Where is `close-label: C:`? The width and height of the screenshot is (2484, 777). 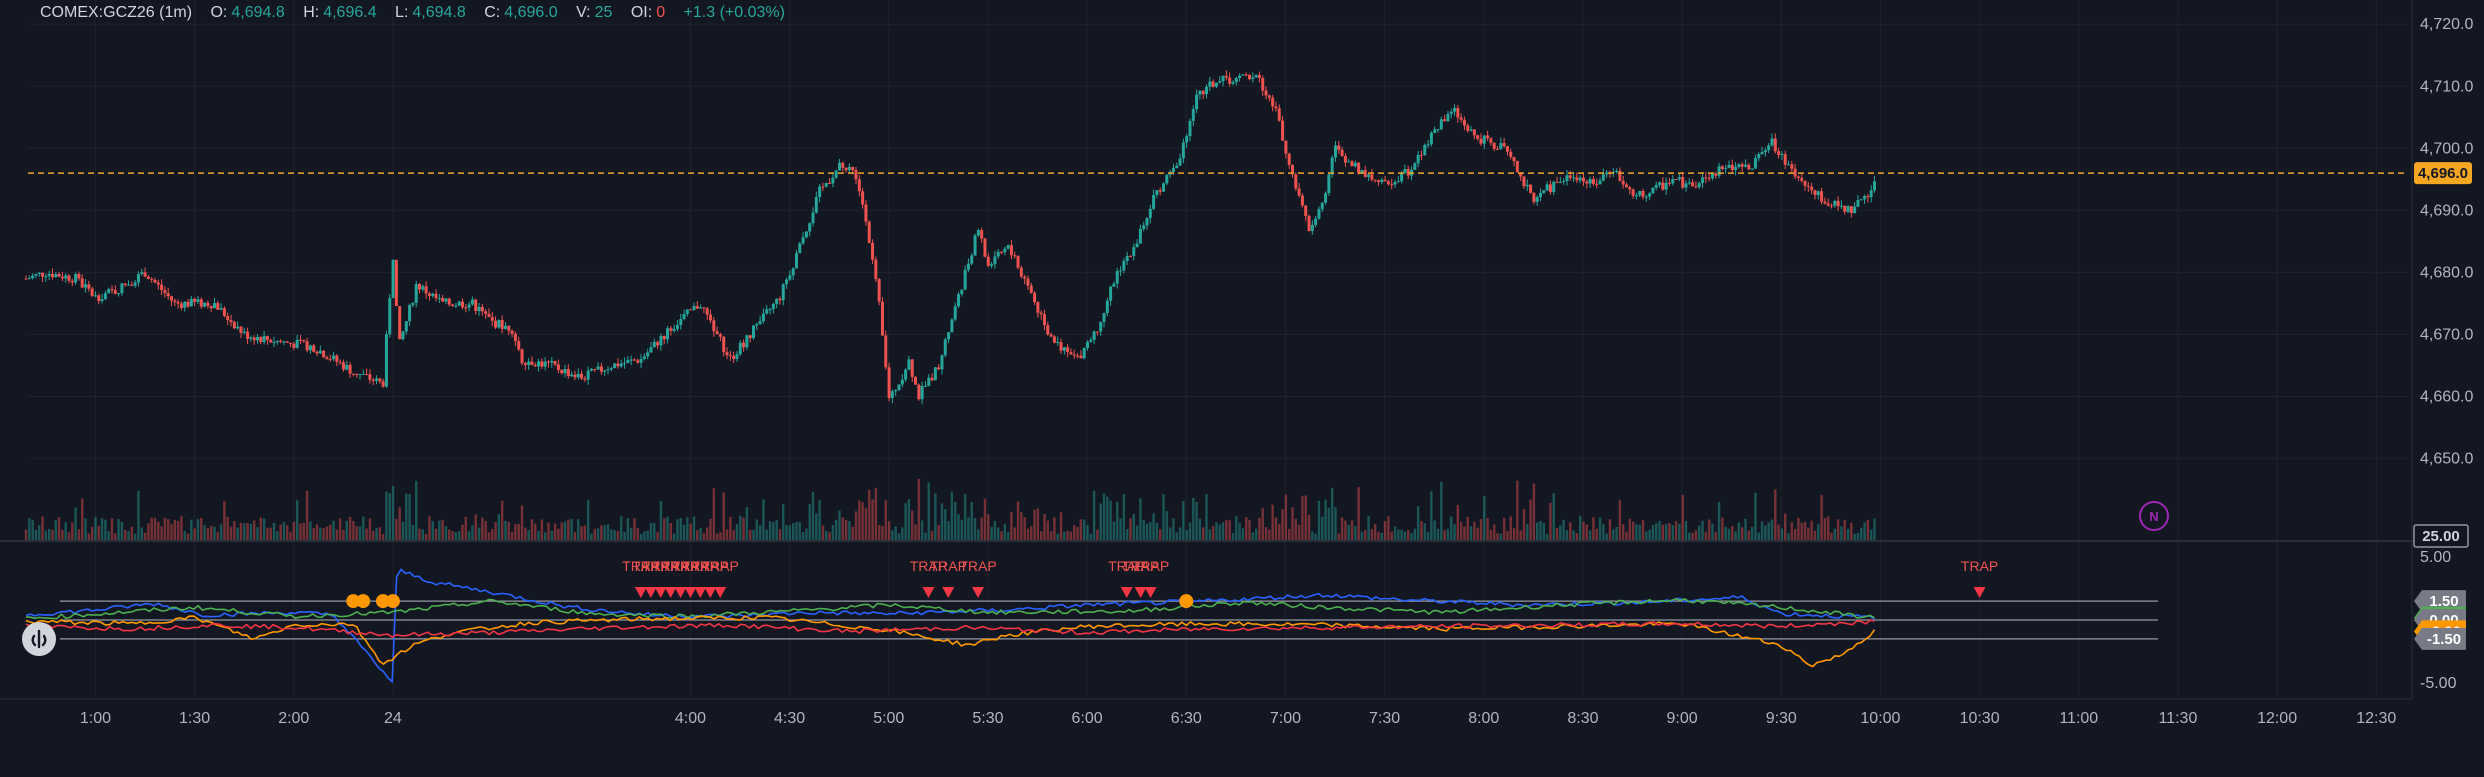 close-label: C: is located at coordinates (492, 12).